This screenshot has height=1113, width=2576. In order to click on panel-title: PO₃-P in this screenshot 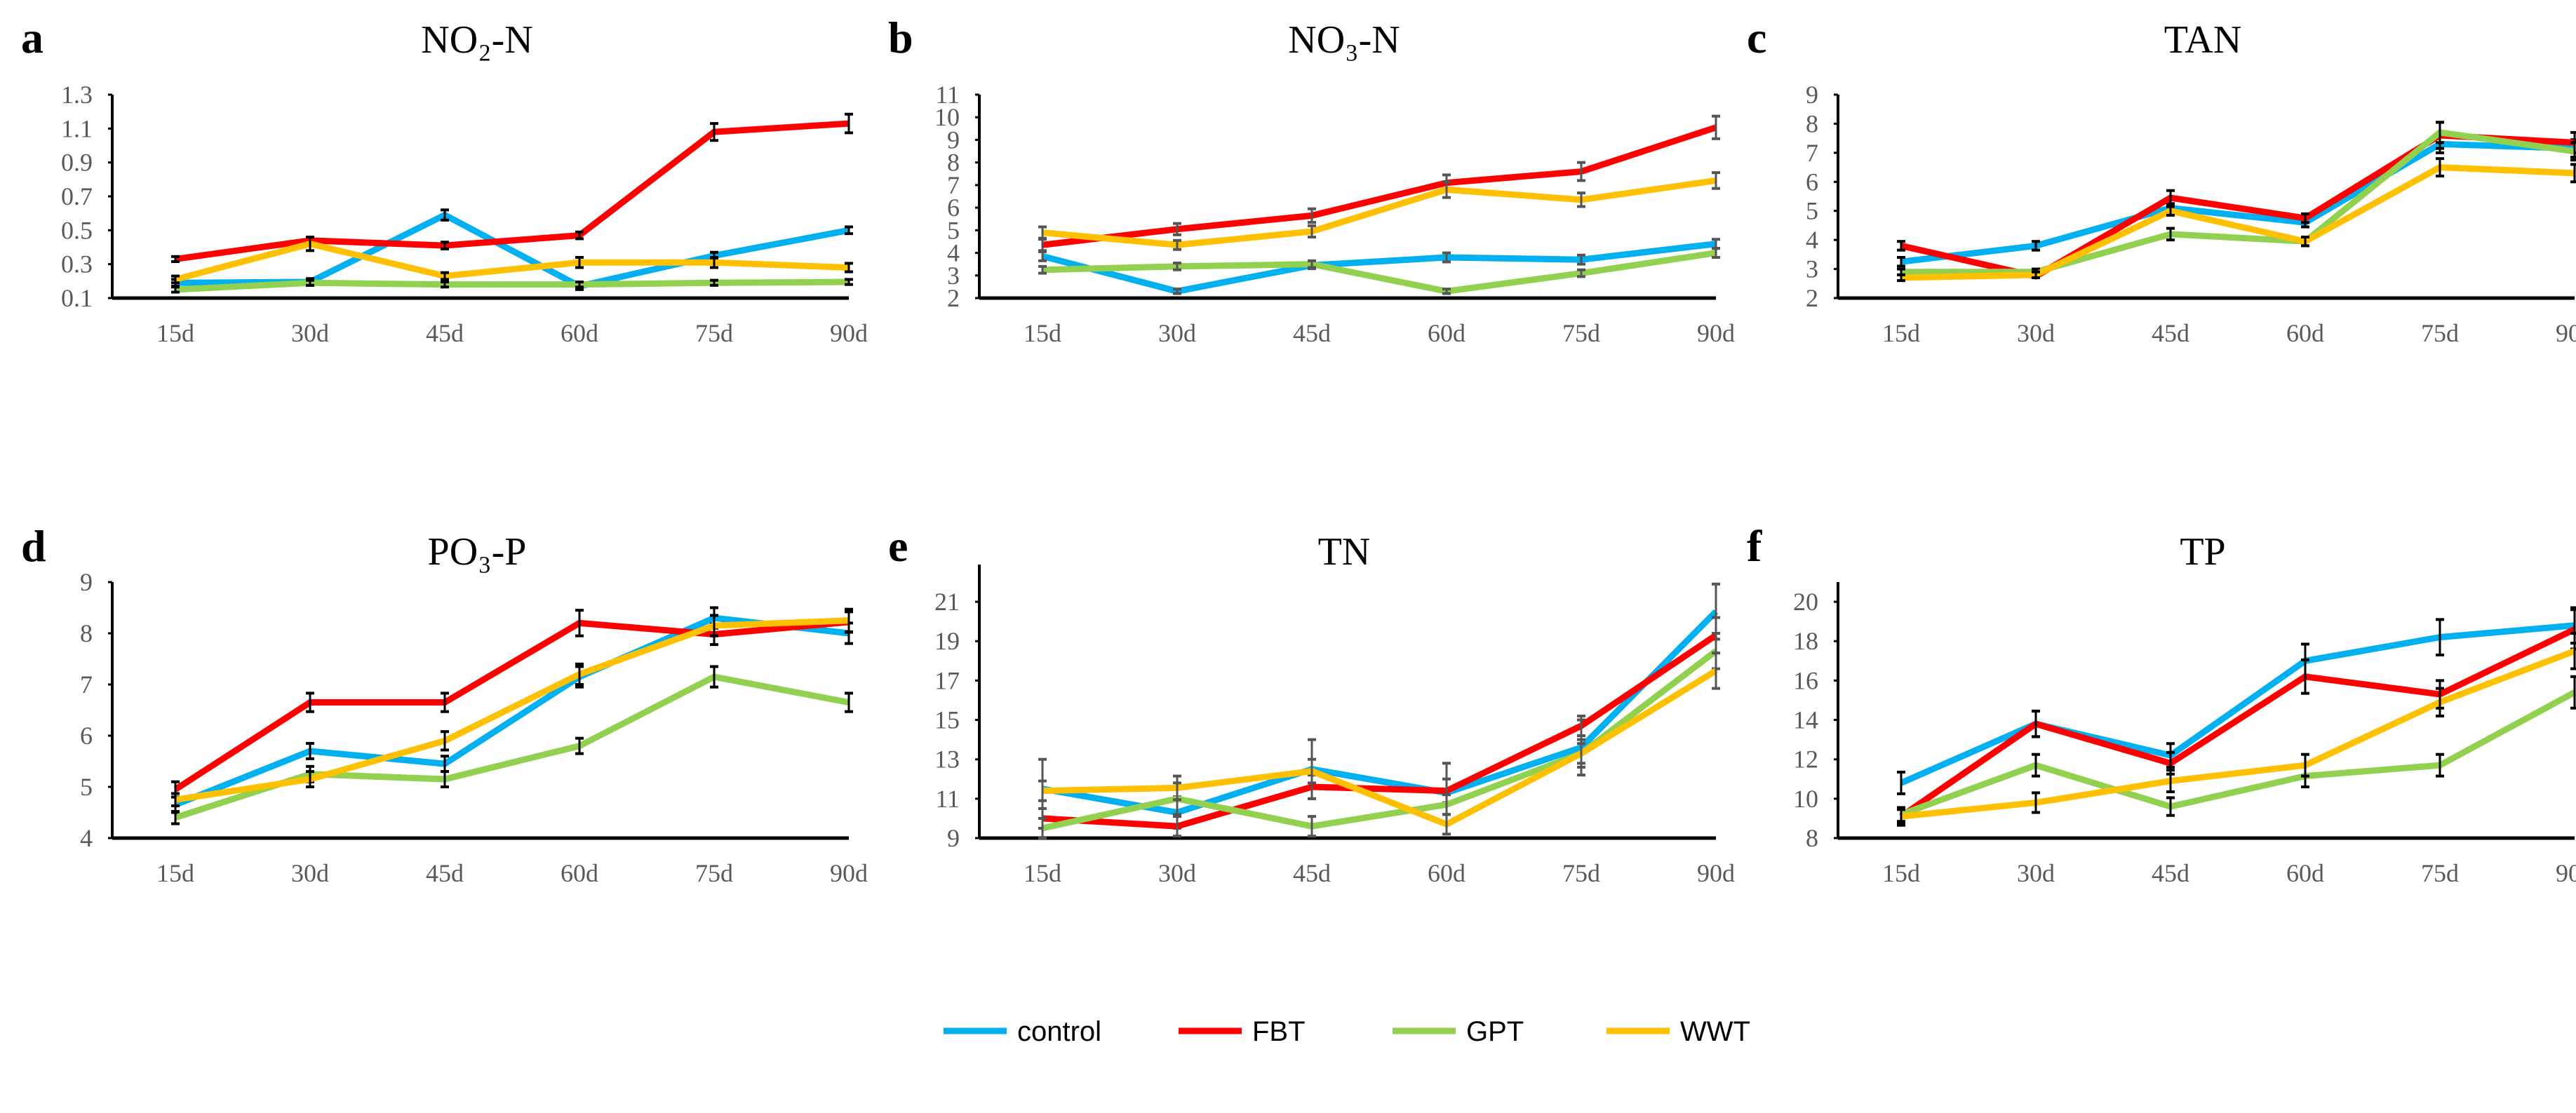, I will do `click(477, 552)`.